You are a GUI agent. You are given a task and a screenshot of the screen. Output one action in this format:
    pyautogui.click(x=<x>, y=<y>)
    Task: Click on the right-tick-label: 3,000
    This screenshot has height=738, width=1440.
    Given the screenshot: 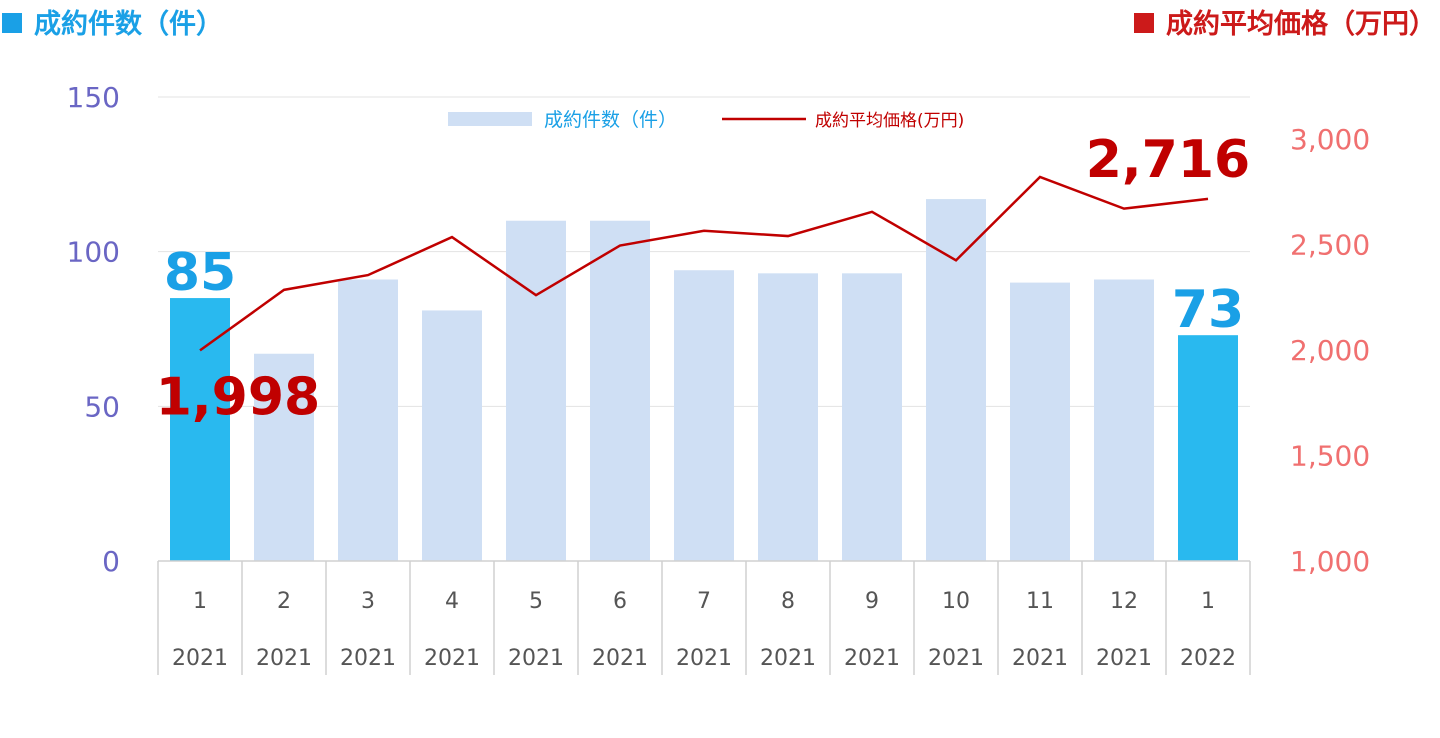 What is the action you would take?
    pyautogui.click(x=1330, y=139)
    